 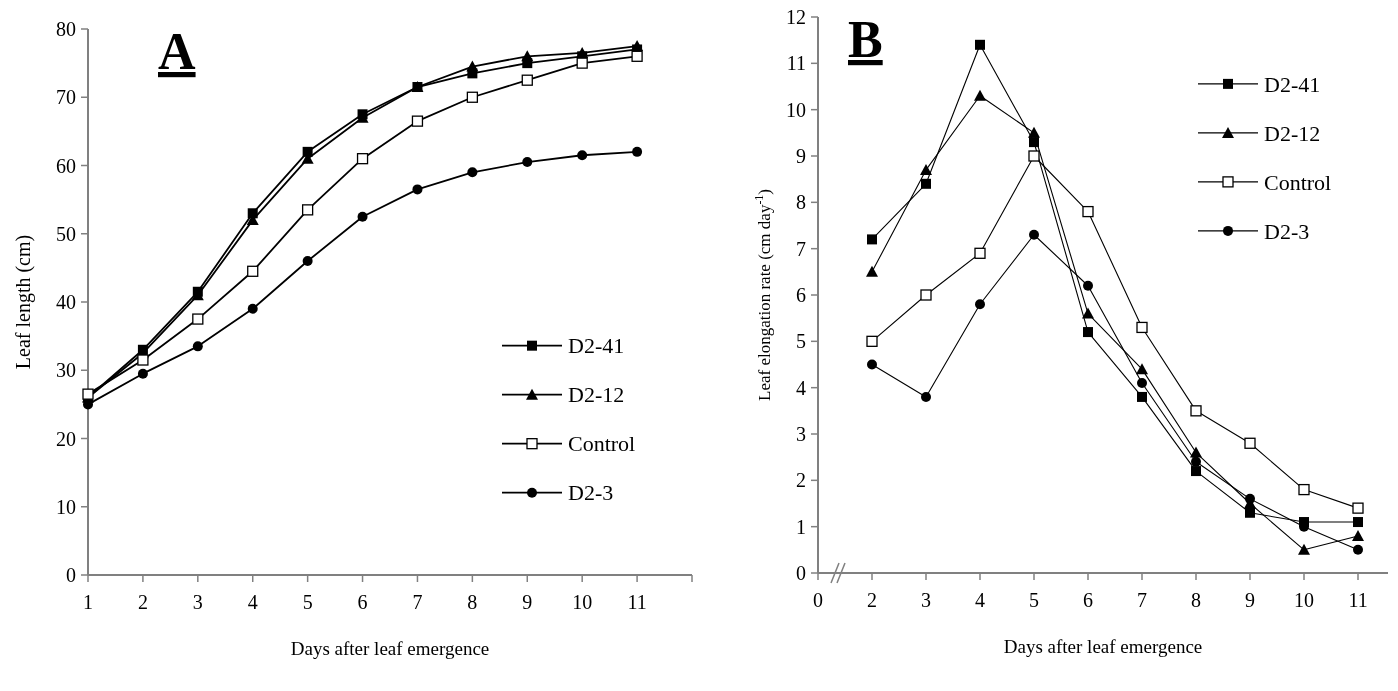 What do you see at coordinates (801, 156) in the screenshot?
I see `y-tick-label: 9` at bounding box center [801, 156].